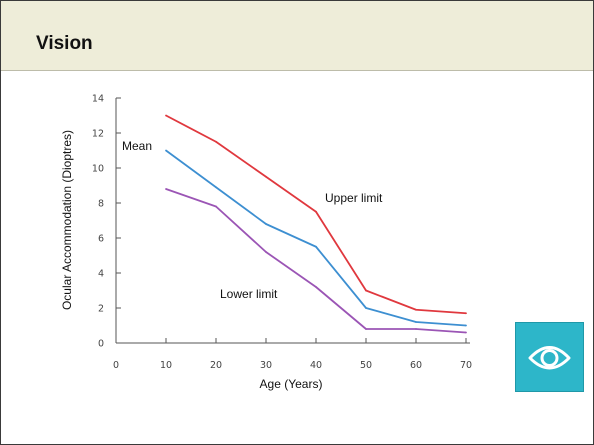 The image size is (594, 445). I want to click on eye-button, so click(549, 357).